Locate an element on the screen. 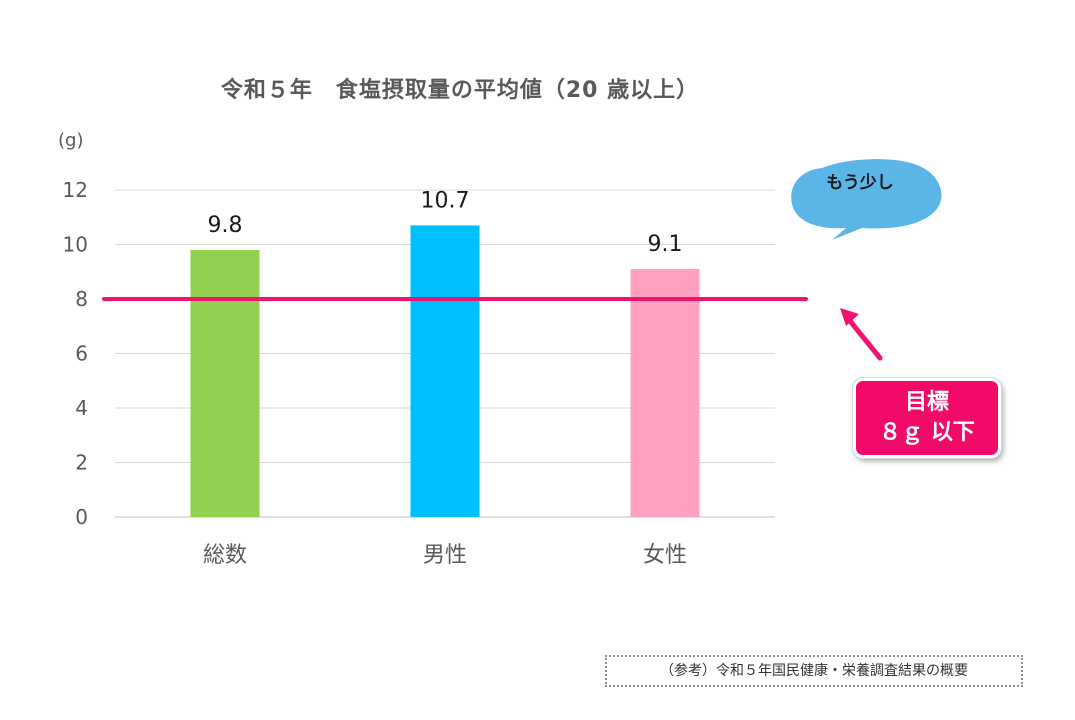 The image size is (1075, 720). speech-bubble is located at coordinates (866, 199).